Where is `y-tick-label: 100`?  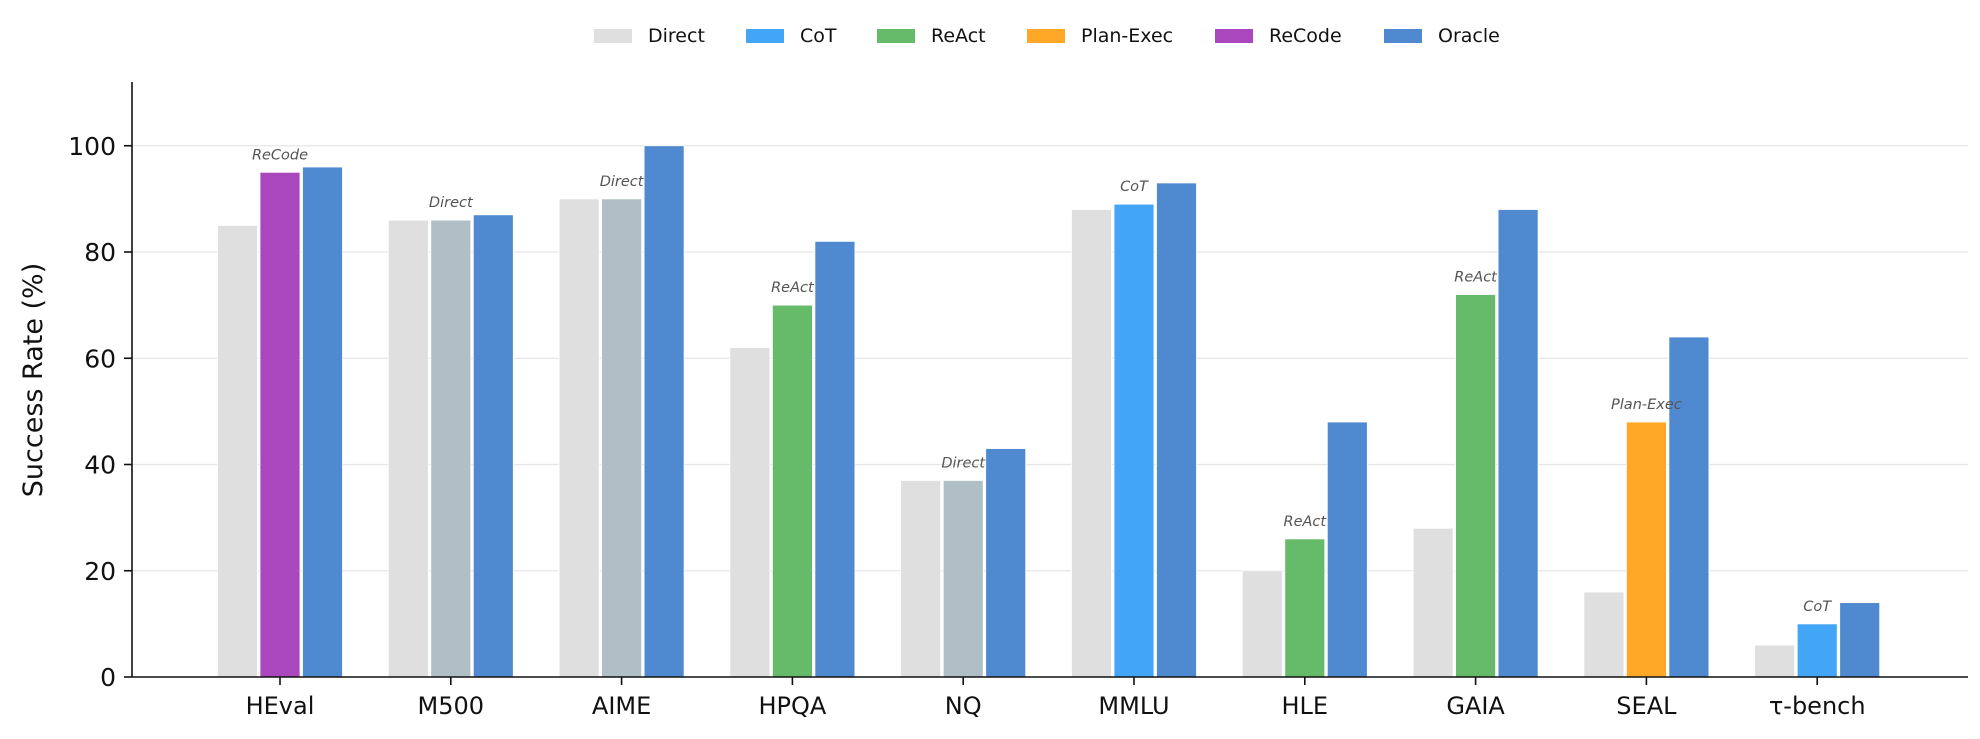
y-tick-label: 100 is located at coordinates (92, 146).